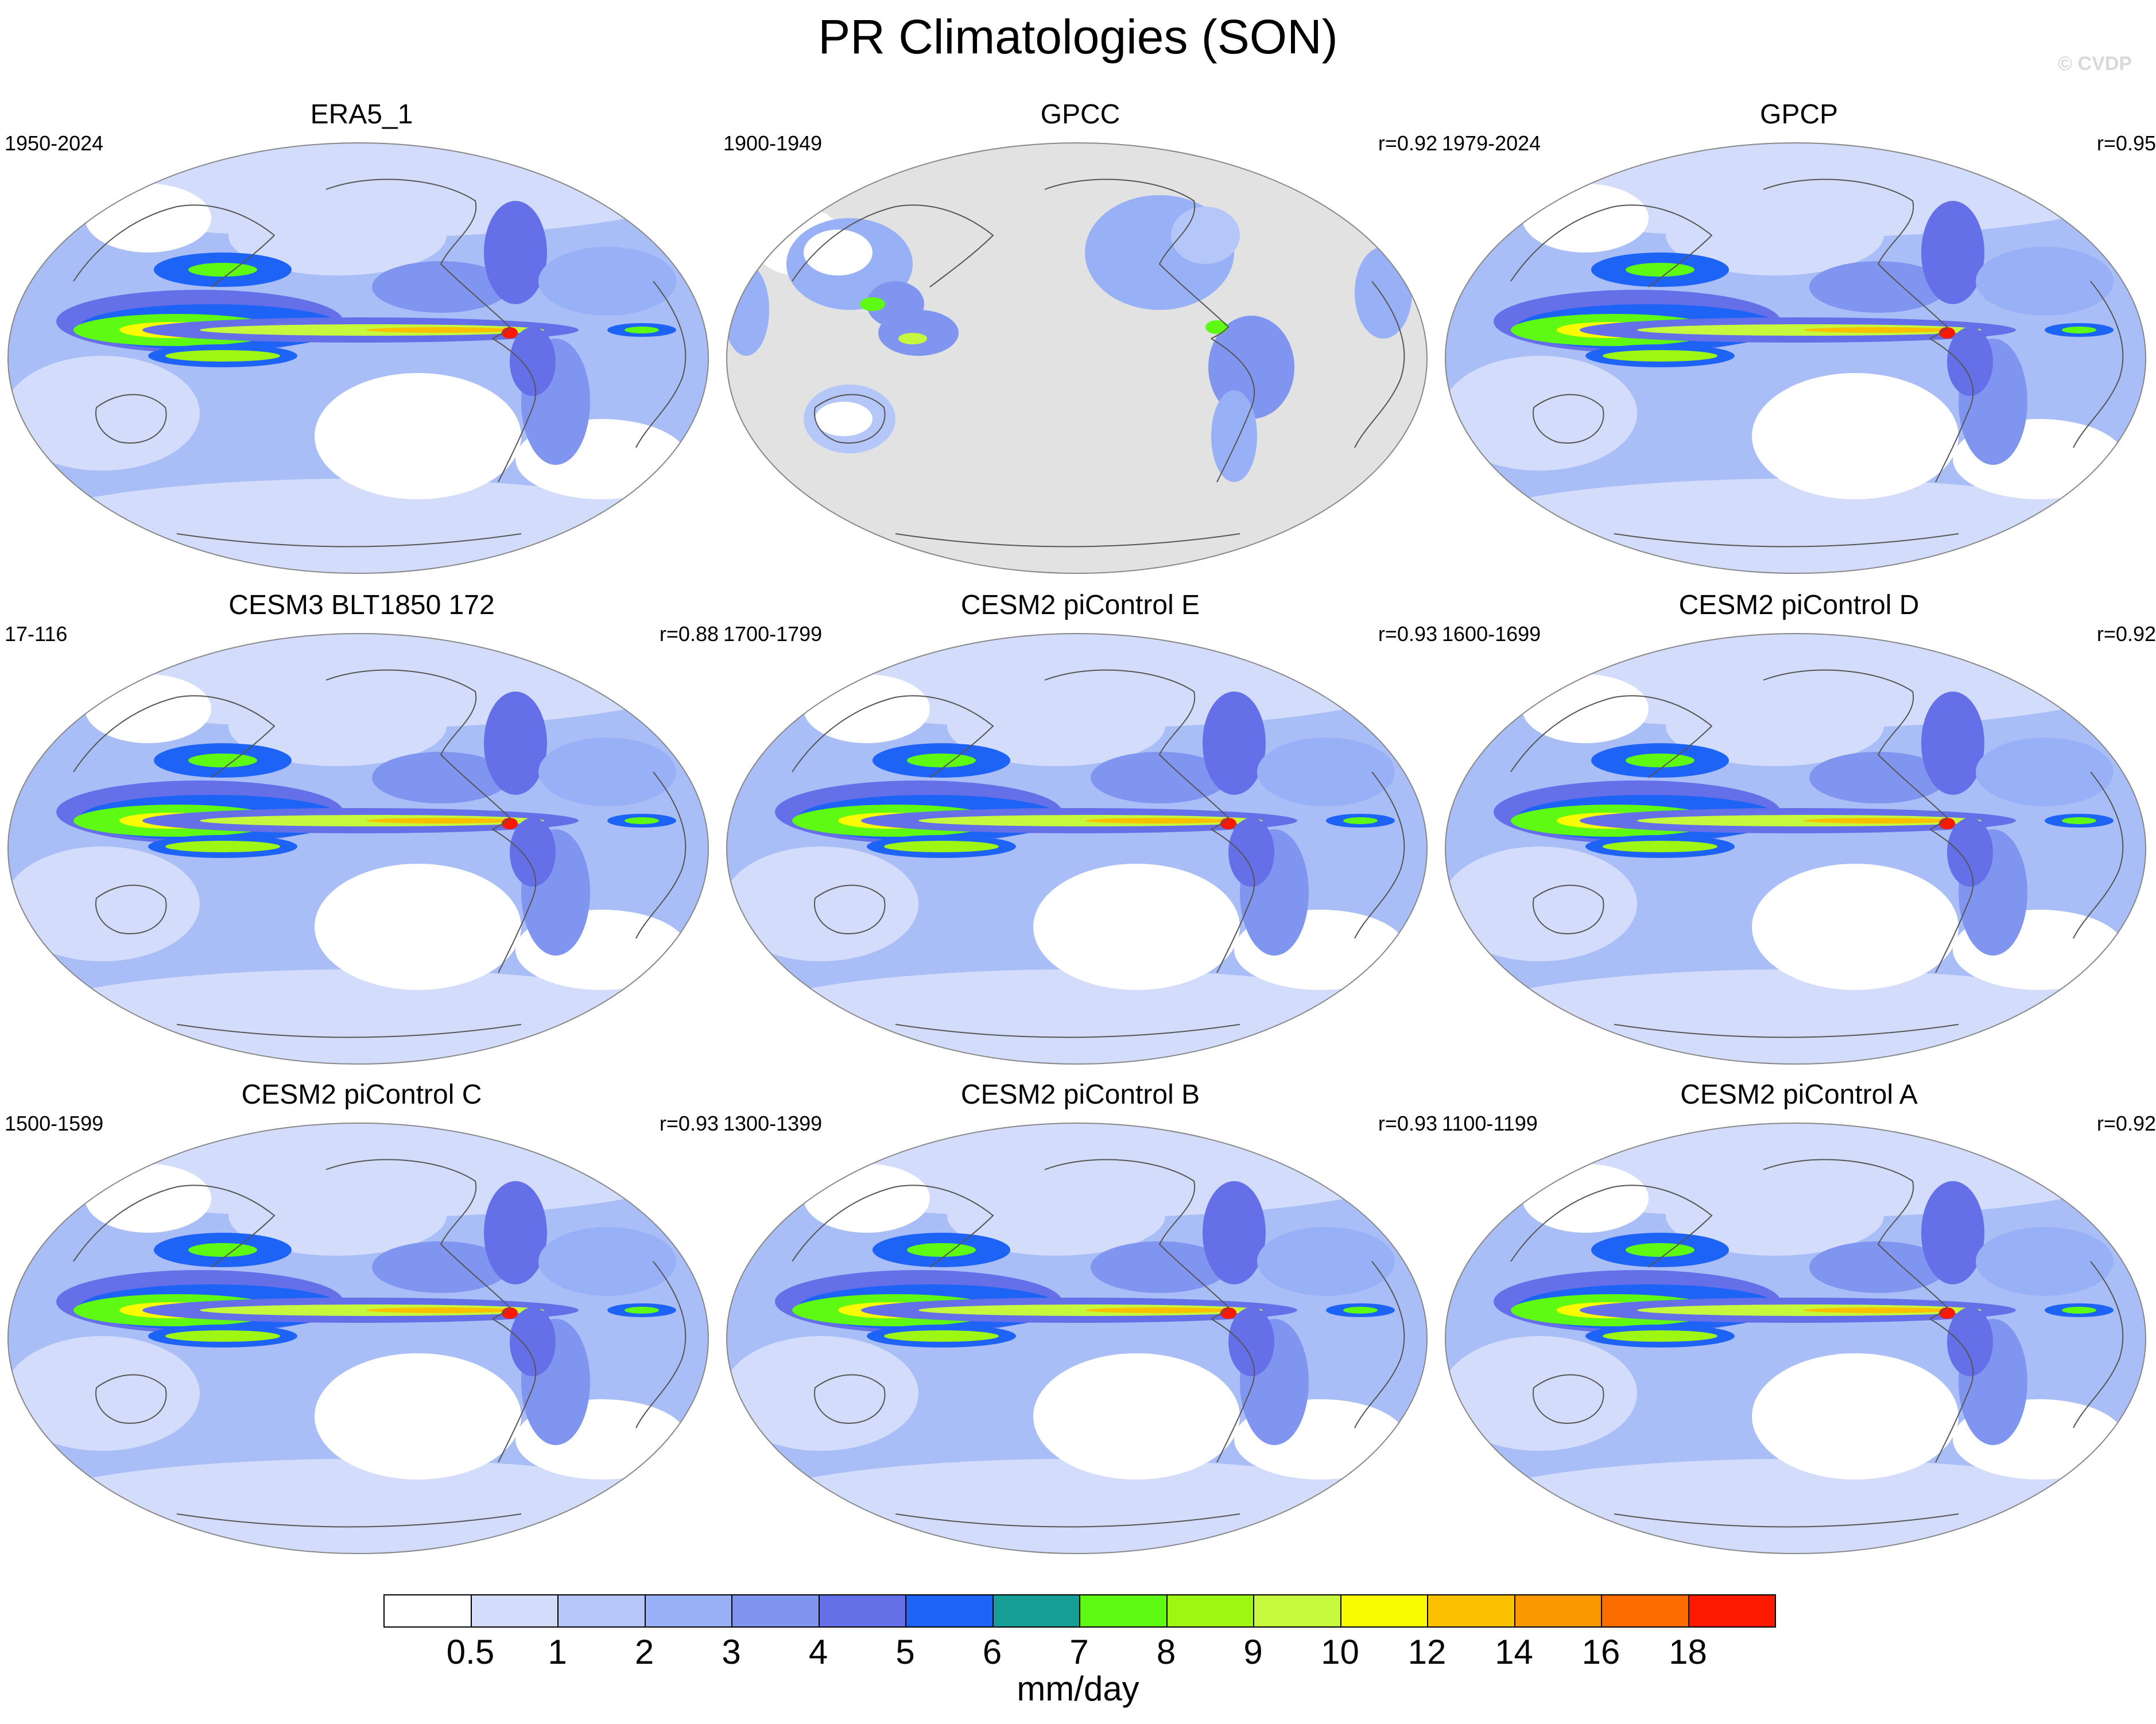 The width and height of the screenshot is (2156, 1724). I want to click on panel-period: 1900-1949, so click(773, 143).